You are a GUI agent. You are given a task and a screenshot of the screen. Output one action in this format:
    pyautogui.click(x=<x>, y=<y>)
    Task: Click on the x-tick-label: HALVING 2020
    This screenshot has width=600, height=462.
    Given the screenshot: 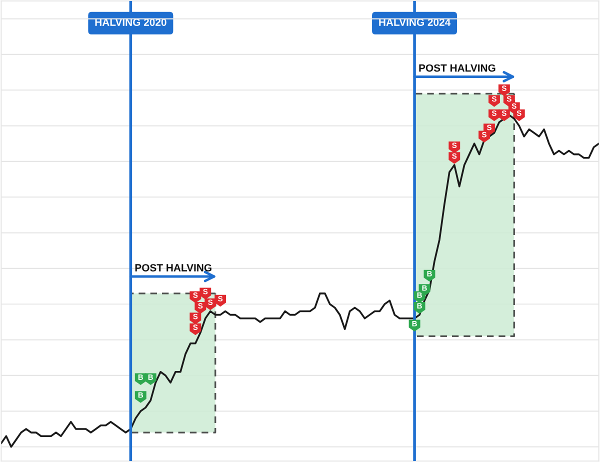 What is the action you would take?
    pyautogui.click(x=130, y=22)
    